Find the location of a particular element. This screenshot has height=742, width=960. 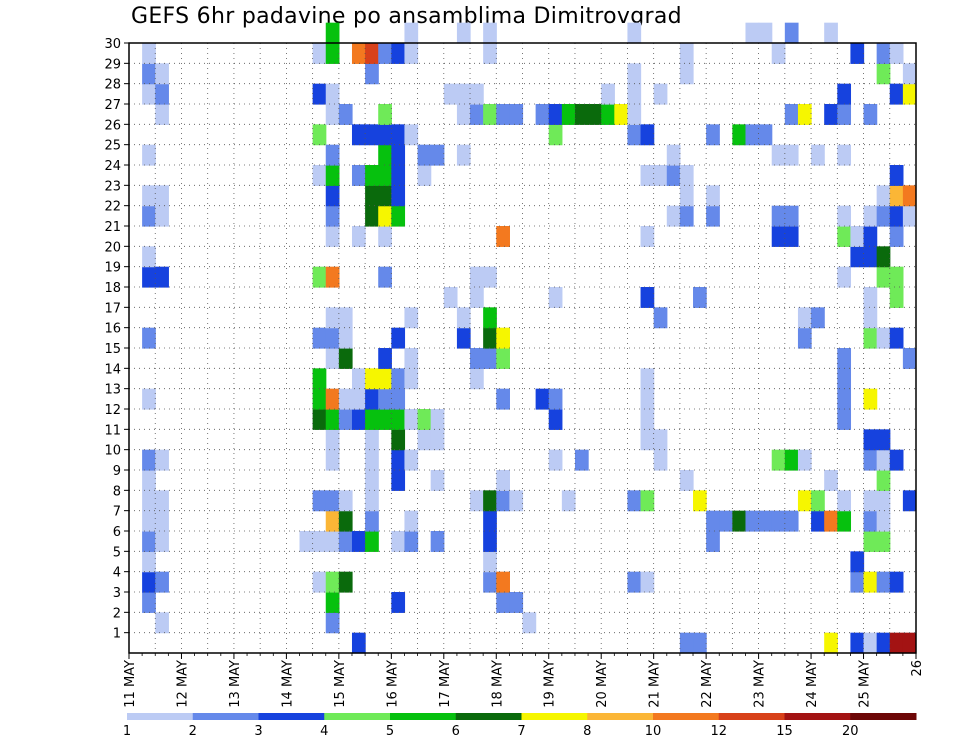

y-tick-label: 20 is located at coordinates (112, 247).